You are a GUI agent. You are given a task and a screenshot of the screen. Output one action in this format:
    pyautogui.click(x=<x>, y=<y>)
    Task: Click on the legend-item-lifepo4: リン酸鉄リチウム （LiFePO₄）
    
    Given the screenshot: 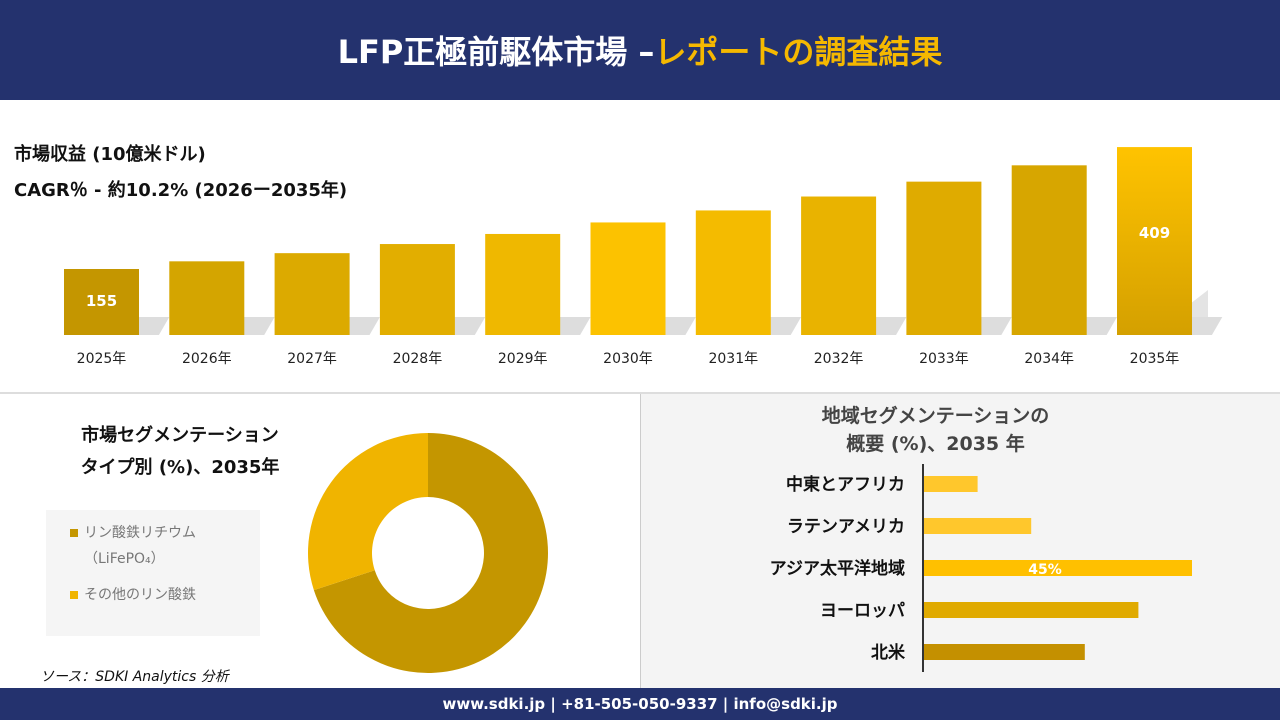 What is the action you would take?
    pyautogui.click(x=165, y=546)
    